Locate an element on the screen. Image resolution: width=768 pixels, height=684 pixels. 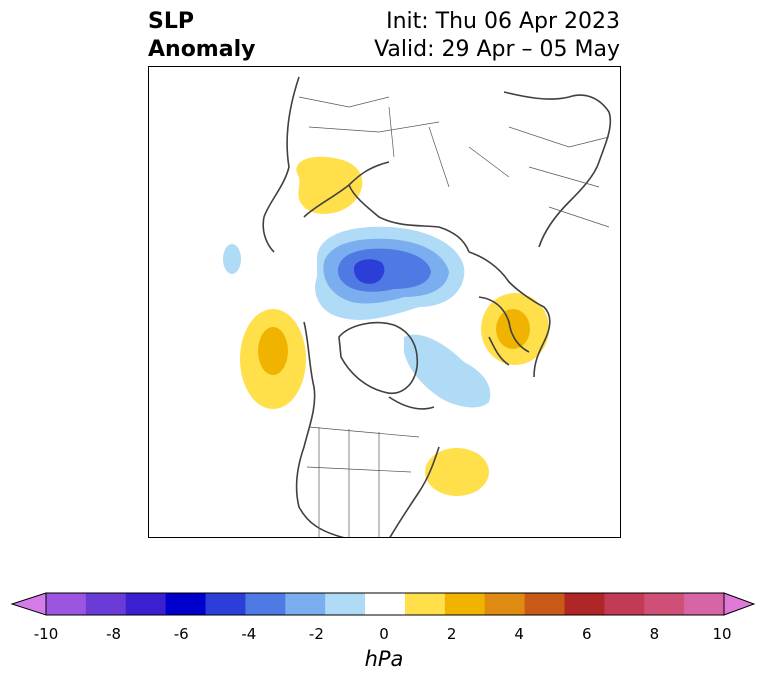
valid-range: Valid: 29 Apr – 05 May is located at coordinates (497, 49).